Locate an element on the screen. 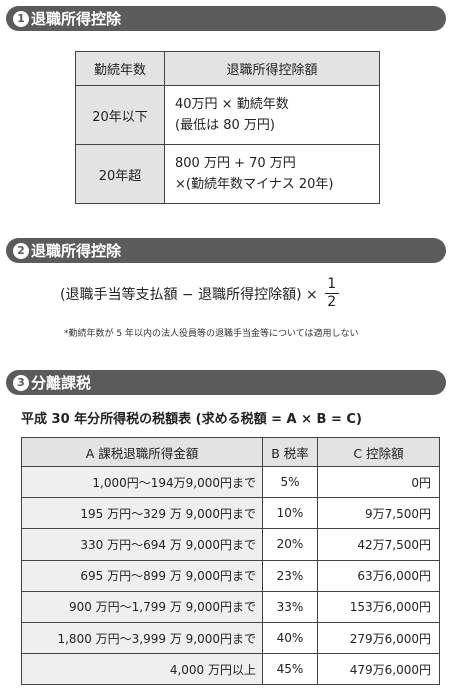 Image resolution: width=450 pixels, height=696 pixels. deduction-amount: 0円 is located at coordinates (378, 482).